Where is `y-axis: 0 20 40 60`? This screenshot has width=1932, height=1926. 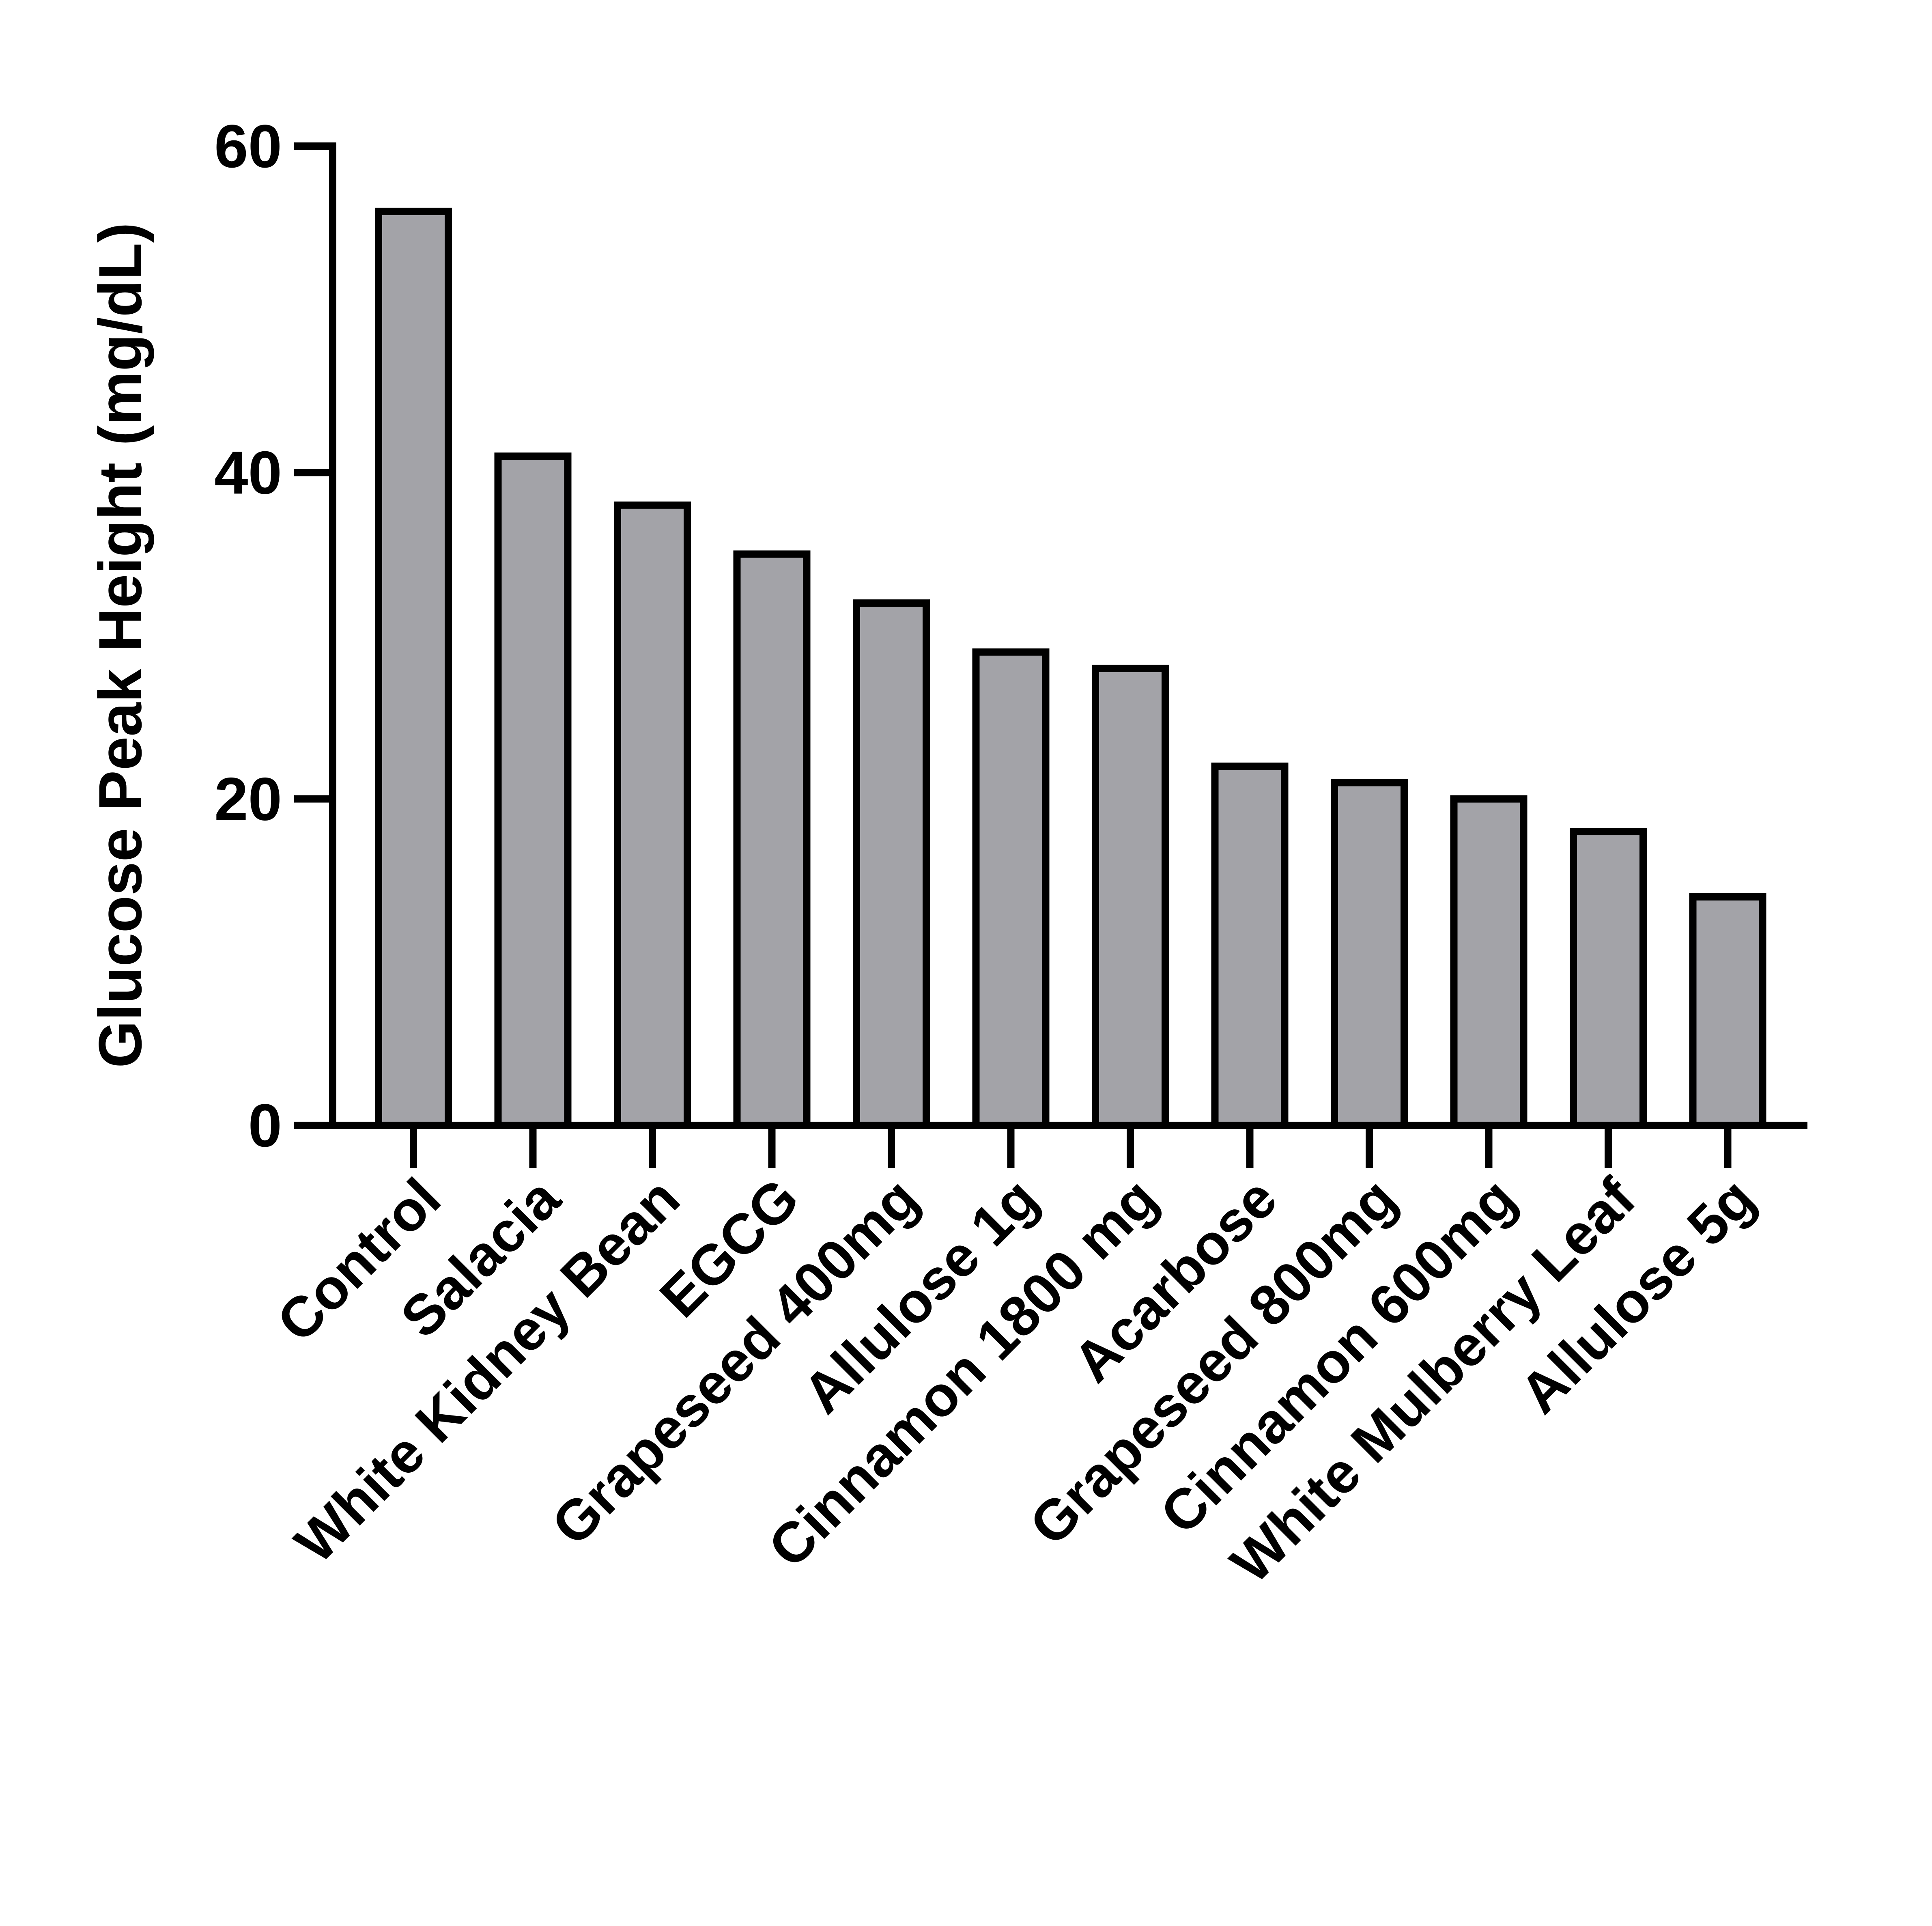
y-axis: 0 20 40 60 is located at coordinates (275, 635).